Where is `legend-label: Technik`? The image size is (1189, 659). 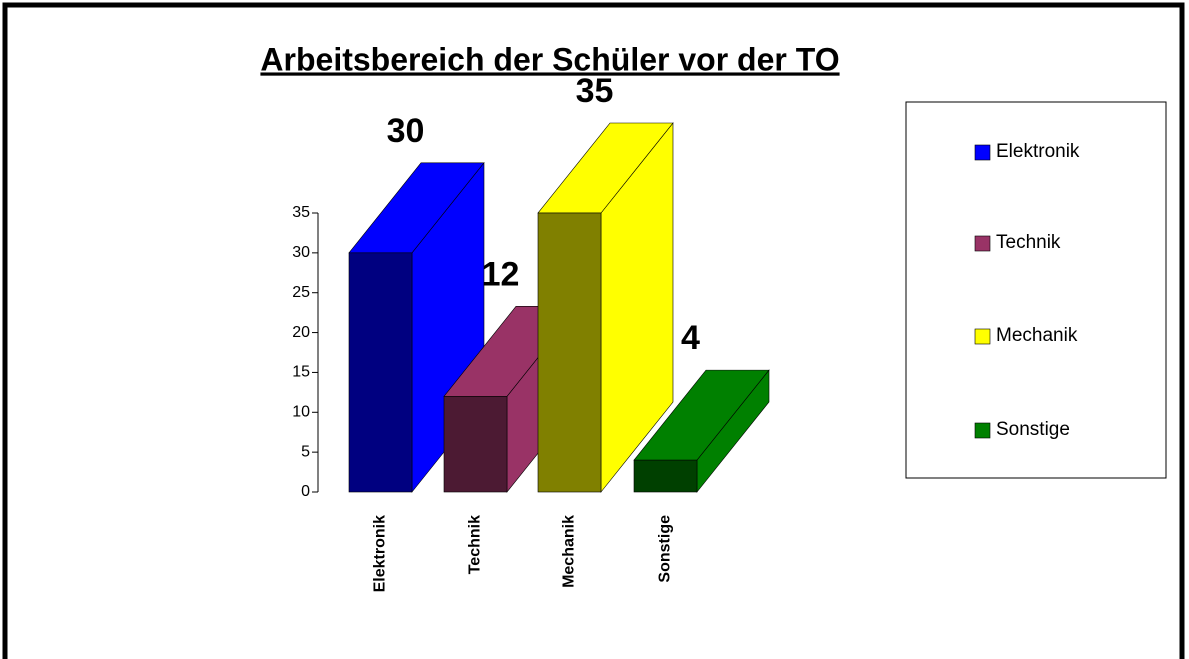
legend-label: Technik is located at coordinates (1028, 242).